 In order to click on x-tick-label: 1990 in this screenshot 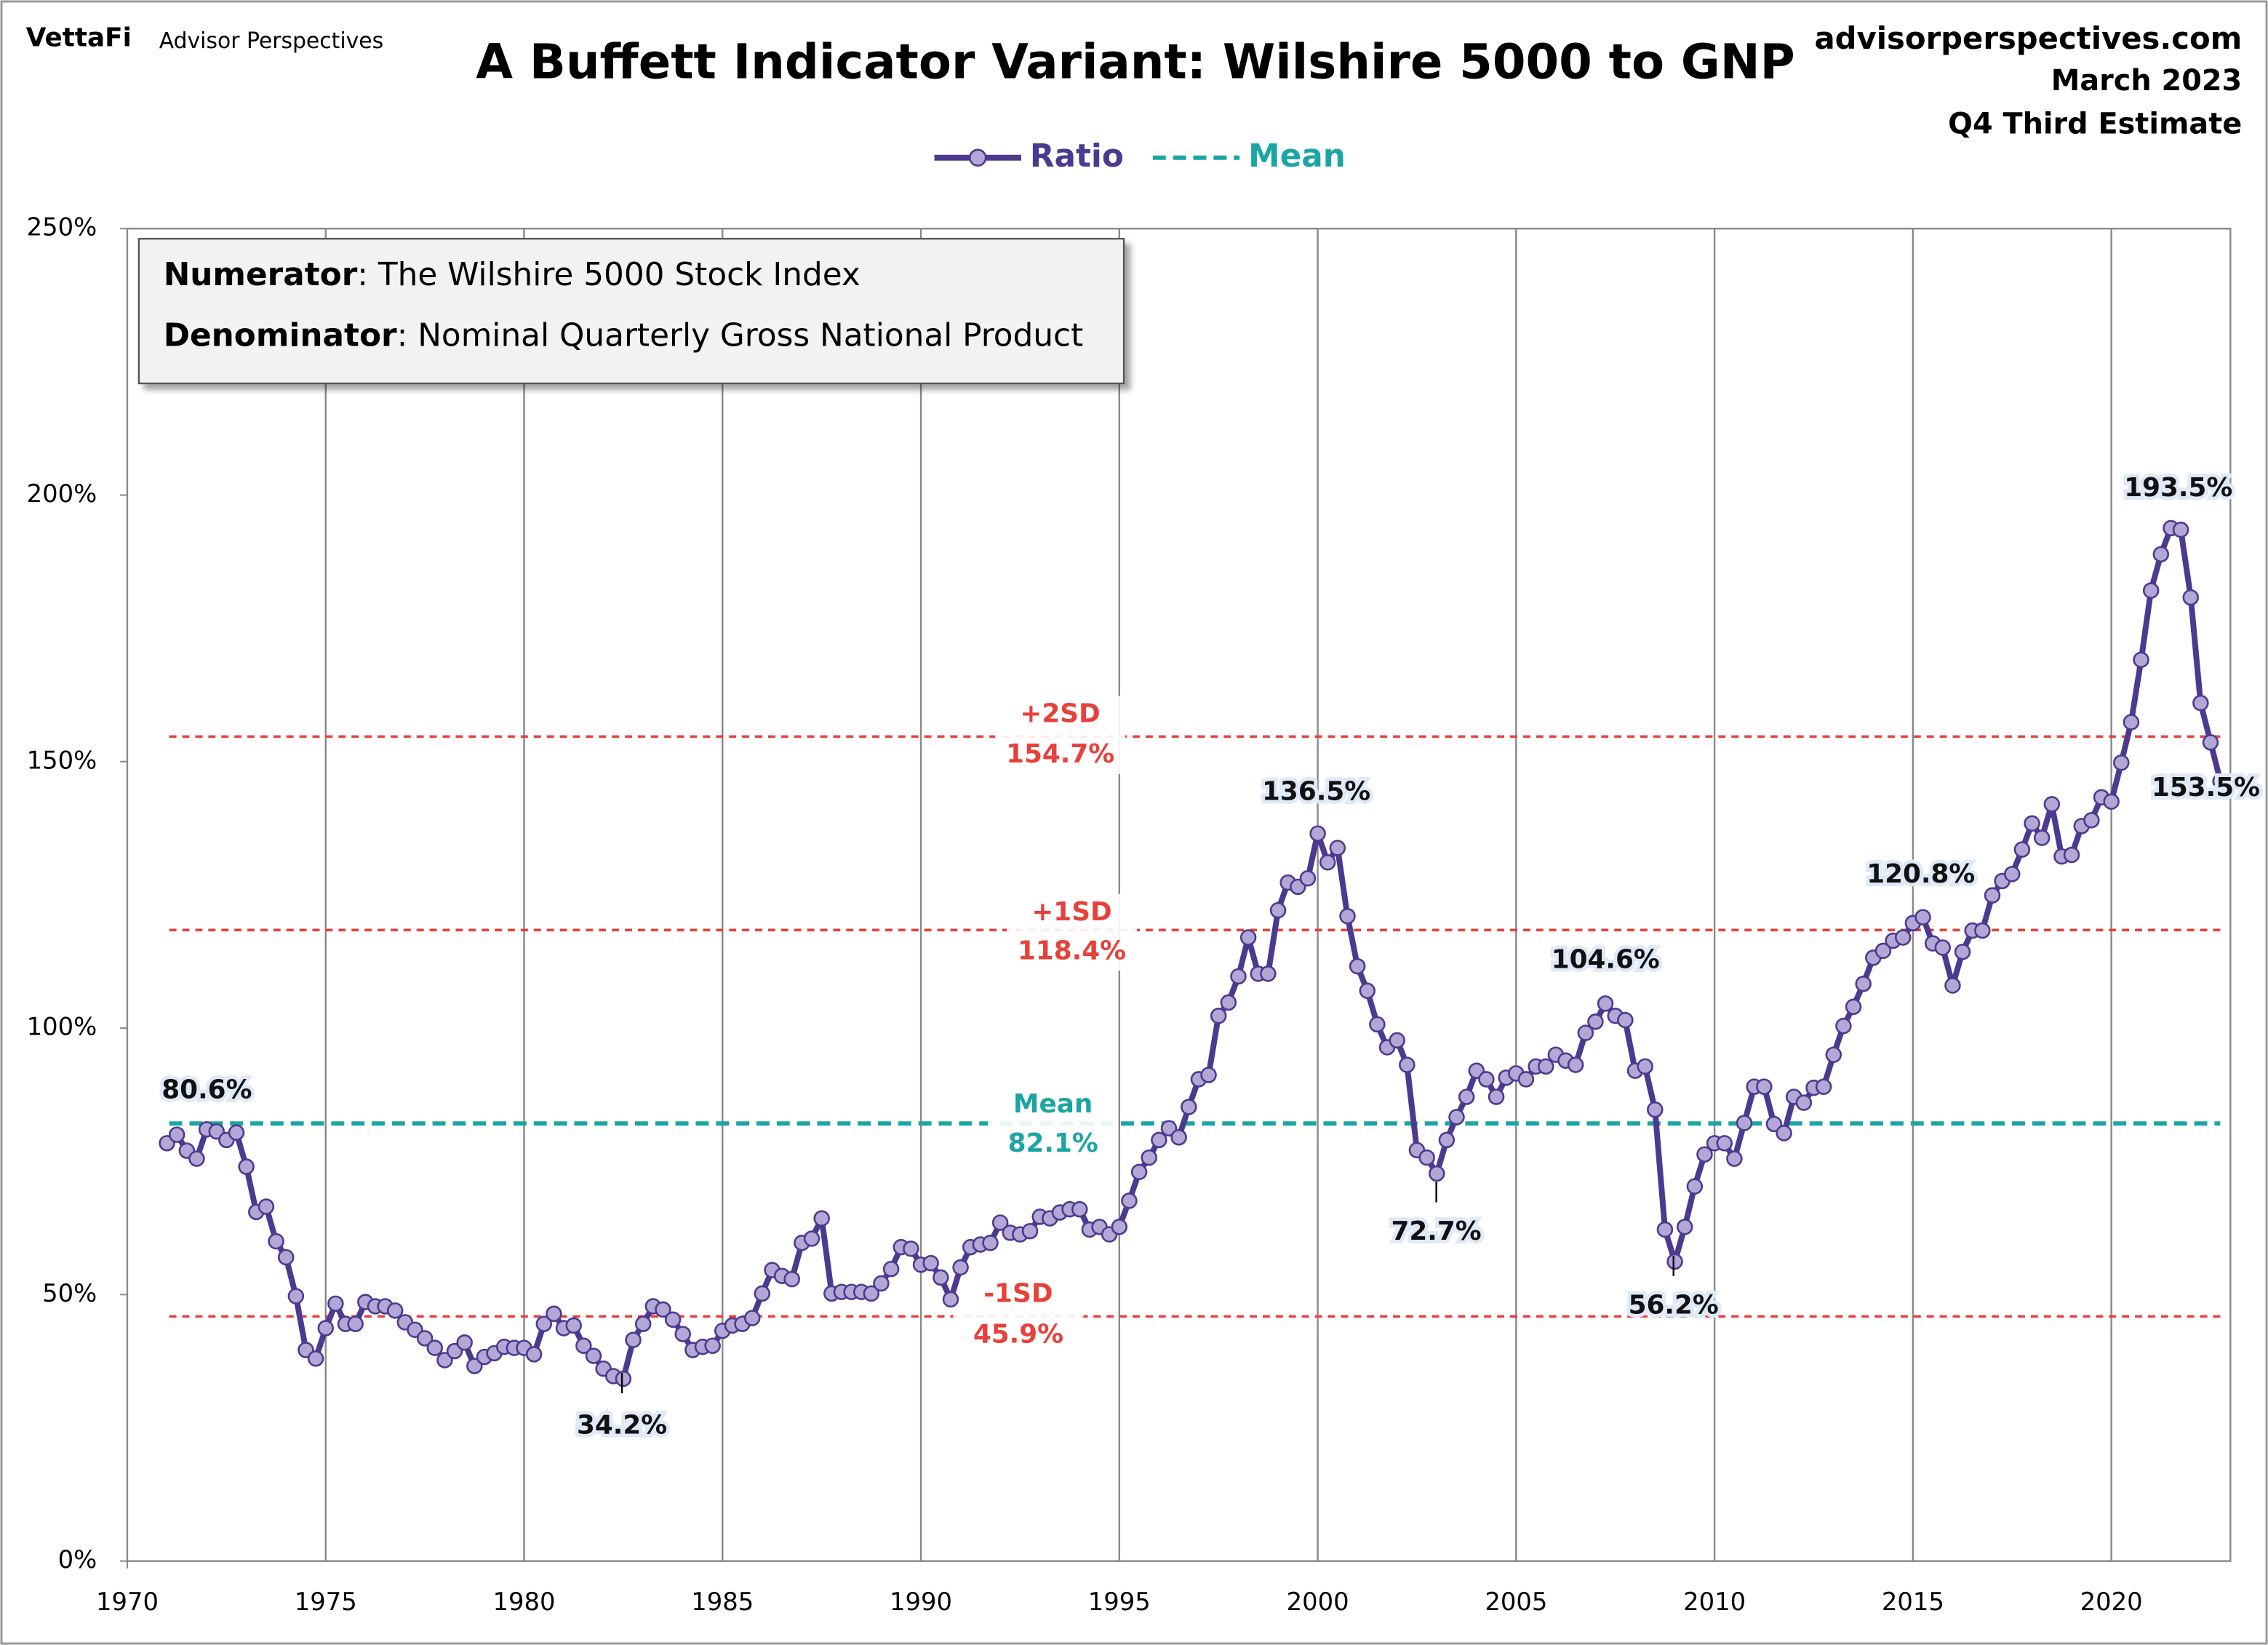, I will do `click(921, 1602)`.